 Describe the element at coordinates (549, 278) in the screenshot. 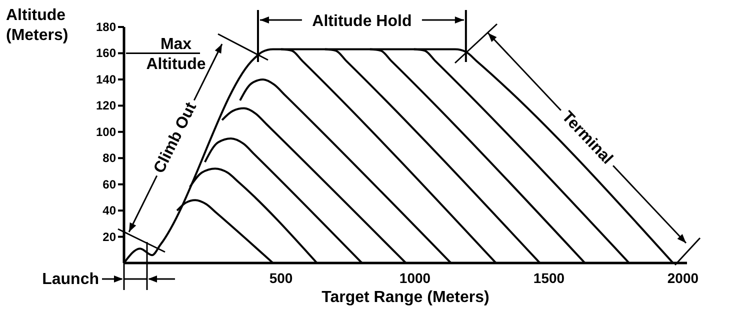

I see `x-tick-label: 1500` at that location.